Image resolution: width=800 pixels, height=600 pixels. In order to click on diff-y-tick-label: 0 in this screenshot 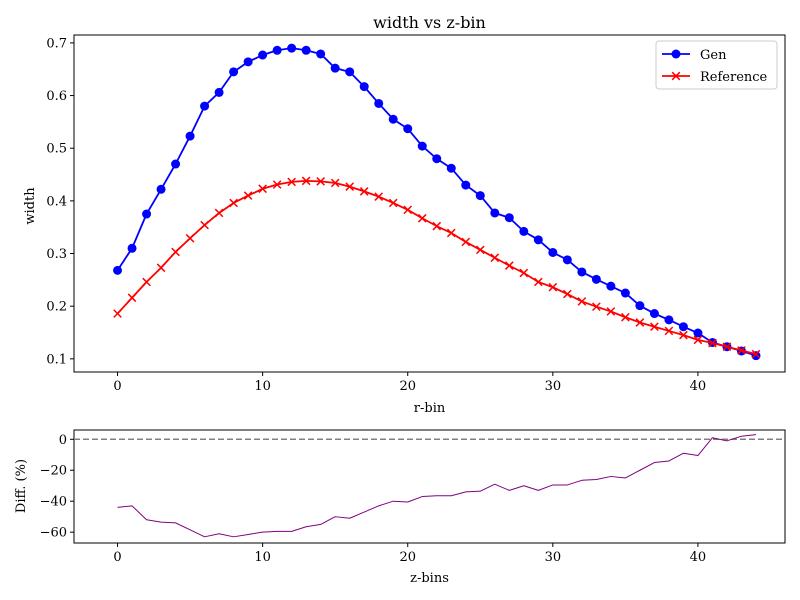, I will do `click(63, 440)`.